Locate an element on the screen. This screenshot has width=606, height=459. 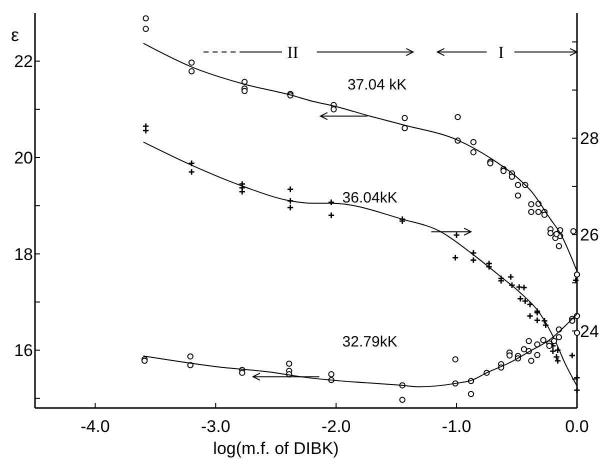
annotation: II is located at coordinates (293, 52).